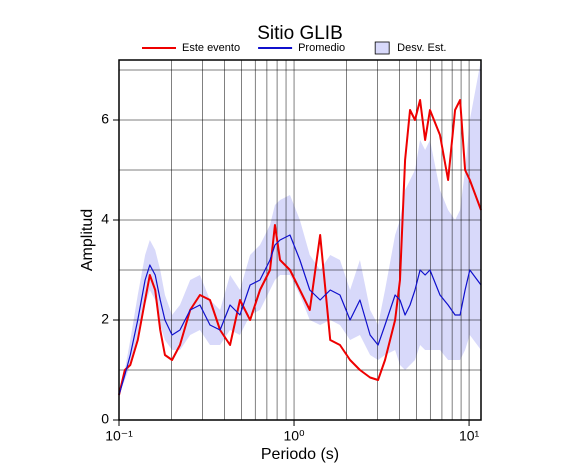 The image size is (586, 475). Describe the element at coordinates (294, 436) in the screenshot. I see `x-tick-label: 10⁰` at that location.